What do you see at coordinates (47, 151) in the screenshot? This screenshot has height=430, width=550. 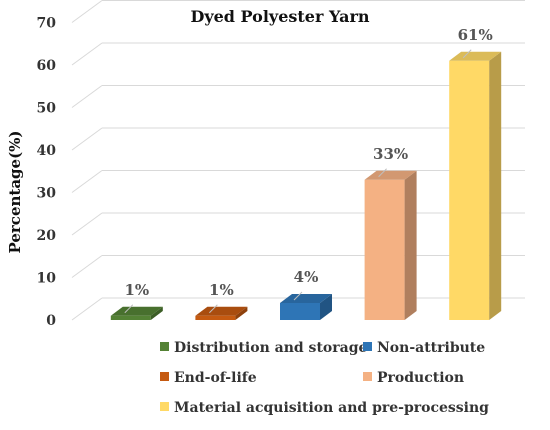 I see `y-tick-label: 40` at bounding box center [47, 151].